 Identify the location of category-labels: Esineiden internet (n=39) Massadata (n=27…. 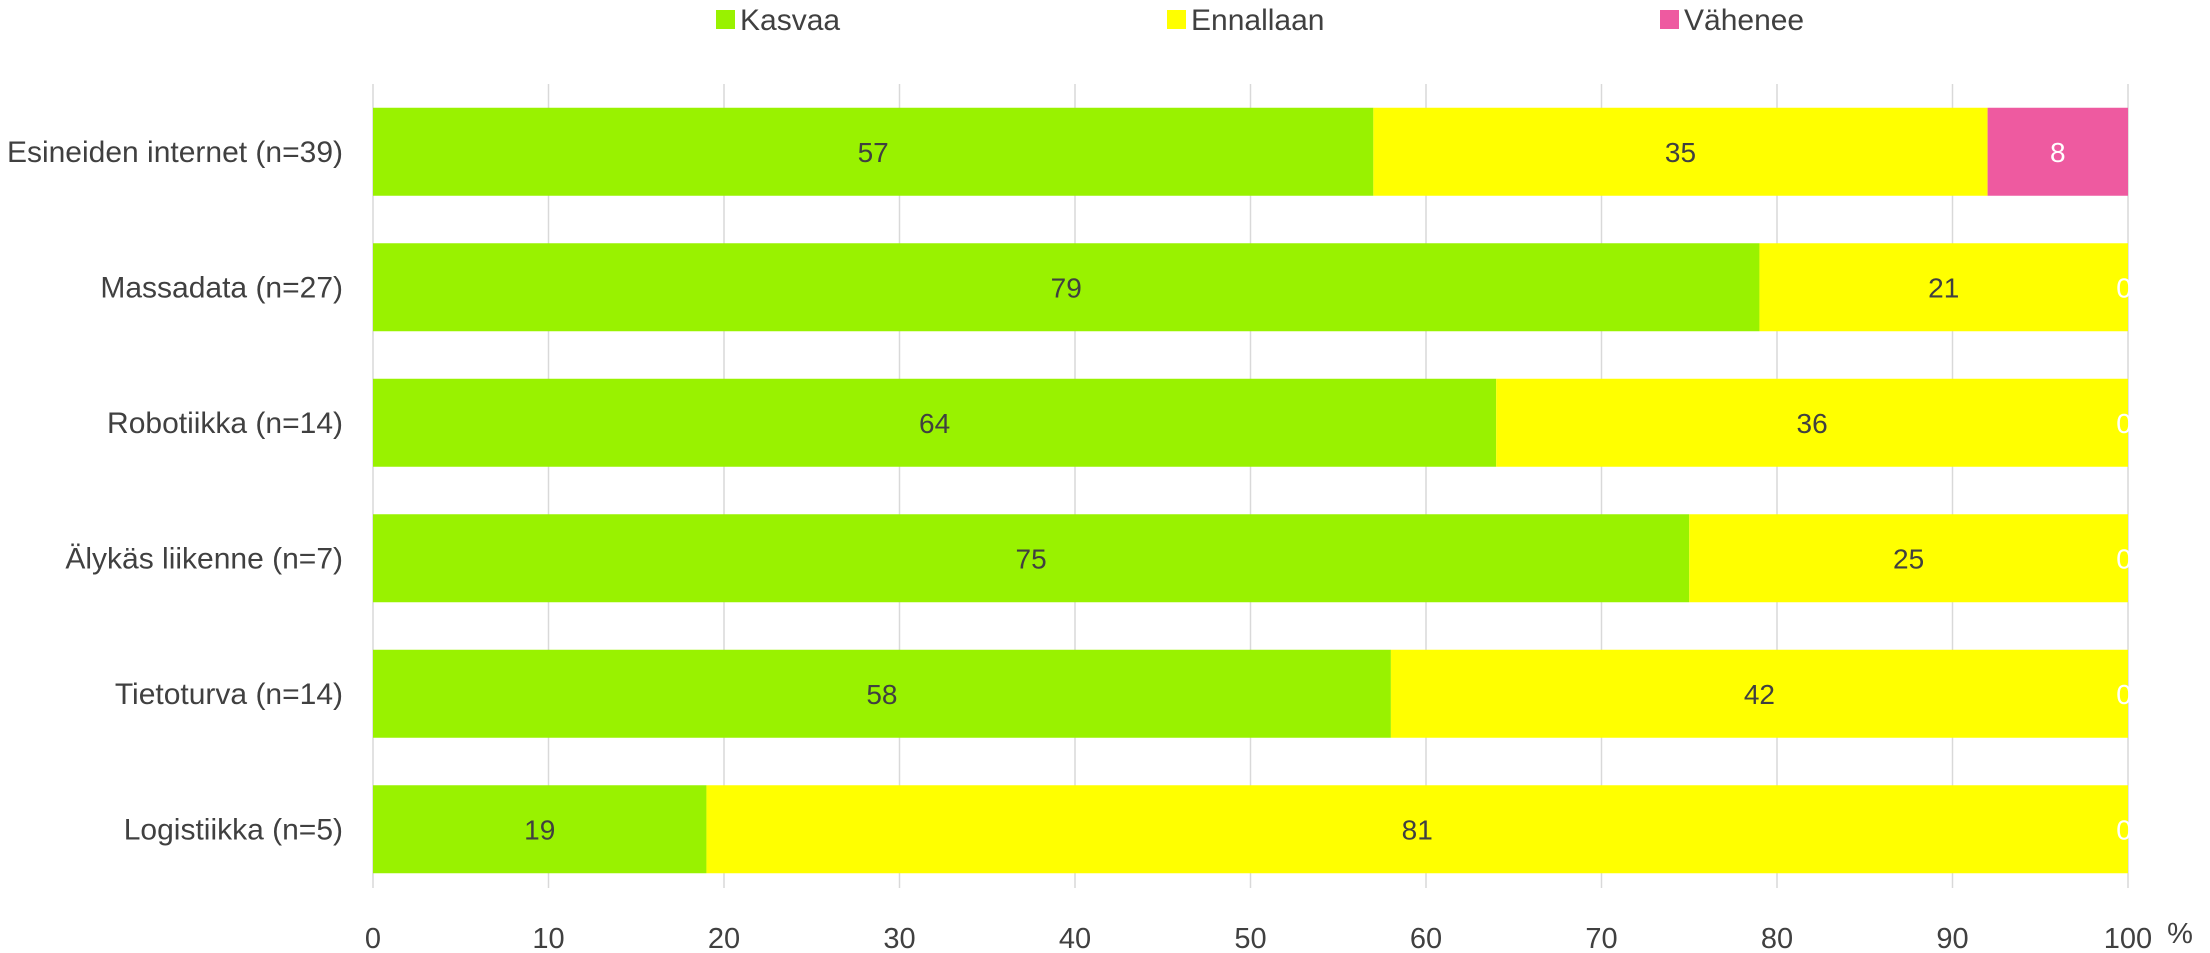
(175, 491).